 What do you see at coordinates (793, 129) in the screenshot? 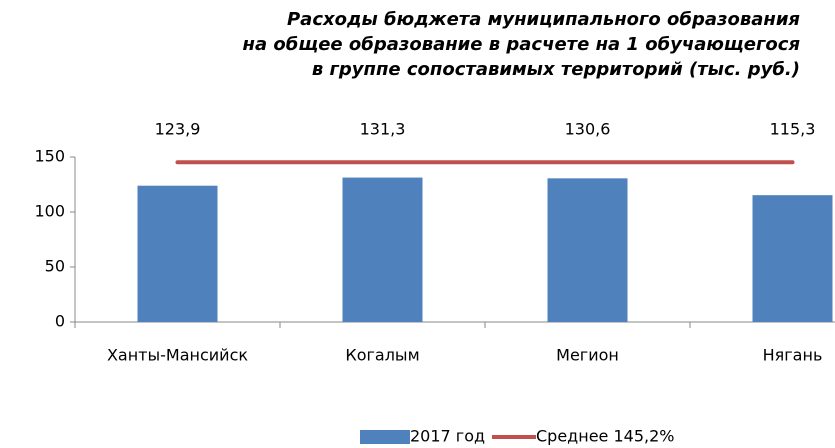
I see `data-label: 115,3` at bounding box center [793, 129].